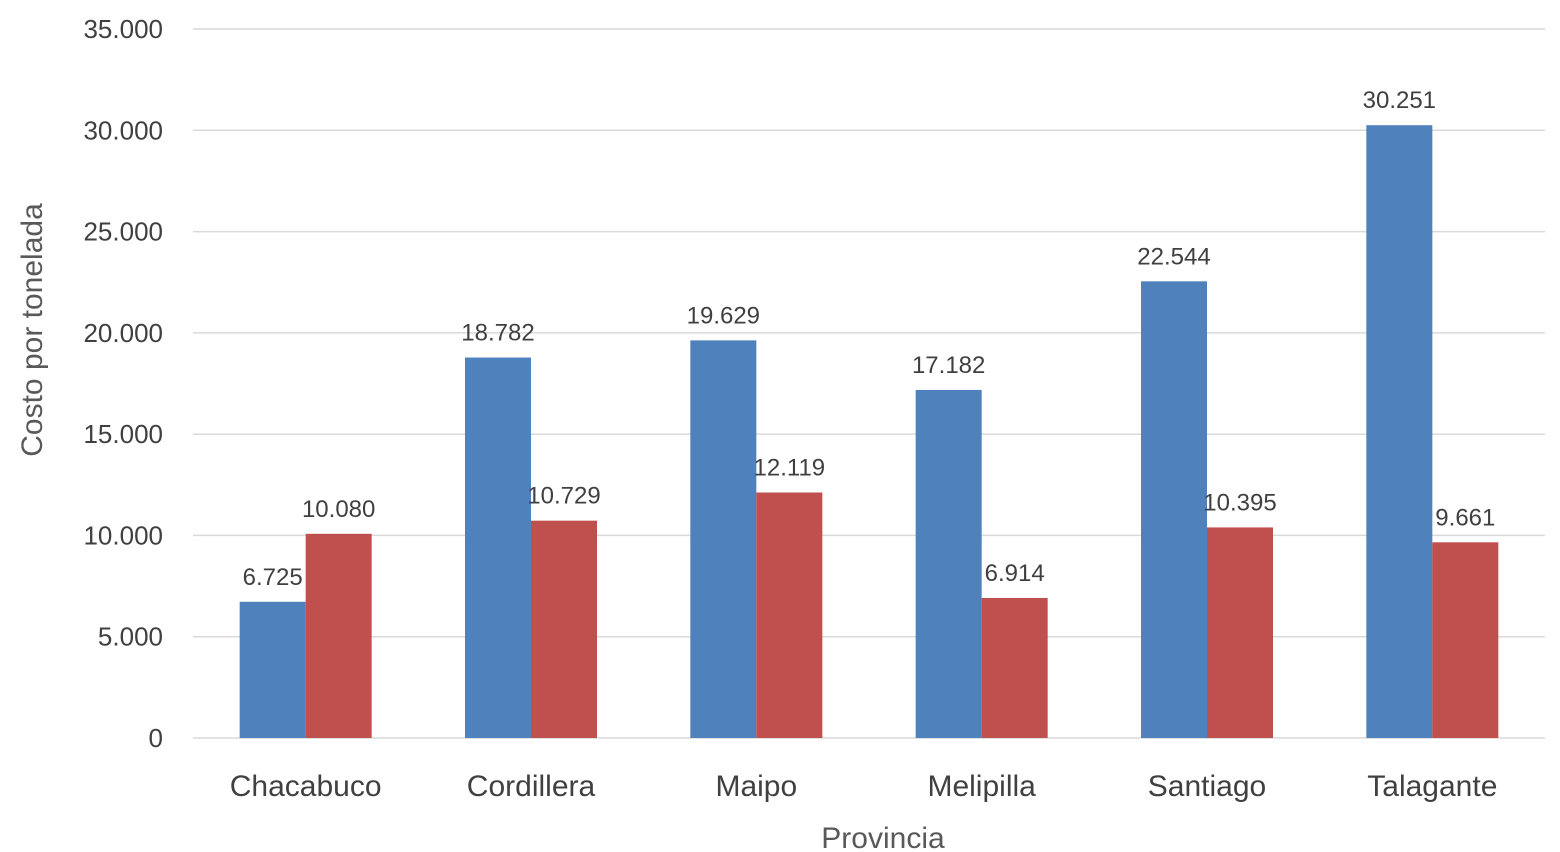 This screenshot has width=1560, height=852. Describe the element at coordinates (1465, 517) in the screenshot. I see `data-label: 9.661` at that location.